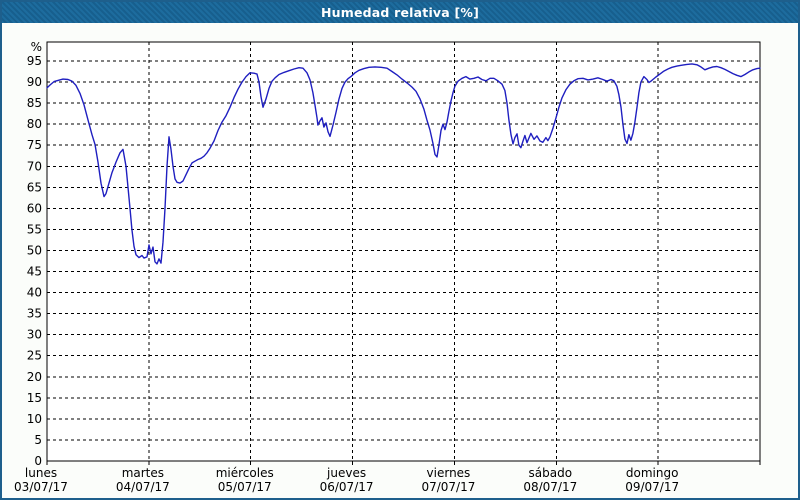 The image size is (800, 500). I want to click on chart-title: Humedad relativa [%], so click(400, 12).